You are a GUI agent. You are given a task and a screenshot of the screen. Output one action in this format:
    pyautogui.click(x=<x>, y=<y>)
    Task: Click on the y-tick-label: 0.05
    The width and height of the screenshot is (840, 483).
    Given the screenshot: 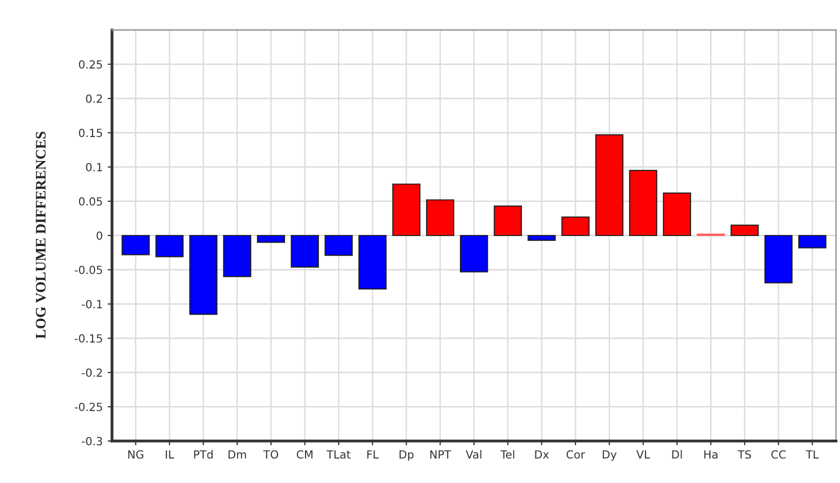 What is the action you would take?
    pyautogui.click(x=90, y=201)
    